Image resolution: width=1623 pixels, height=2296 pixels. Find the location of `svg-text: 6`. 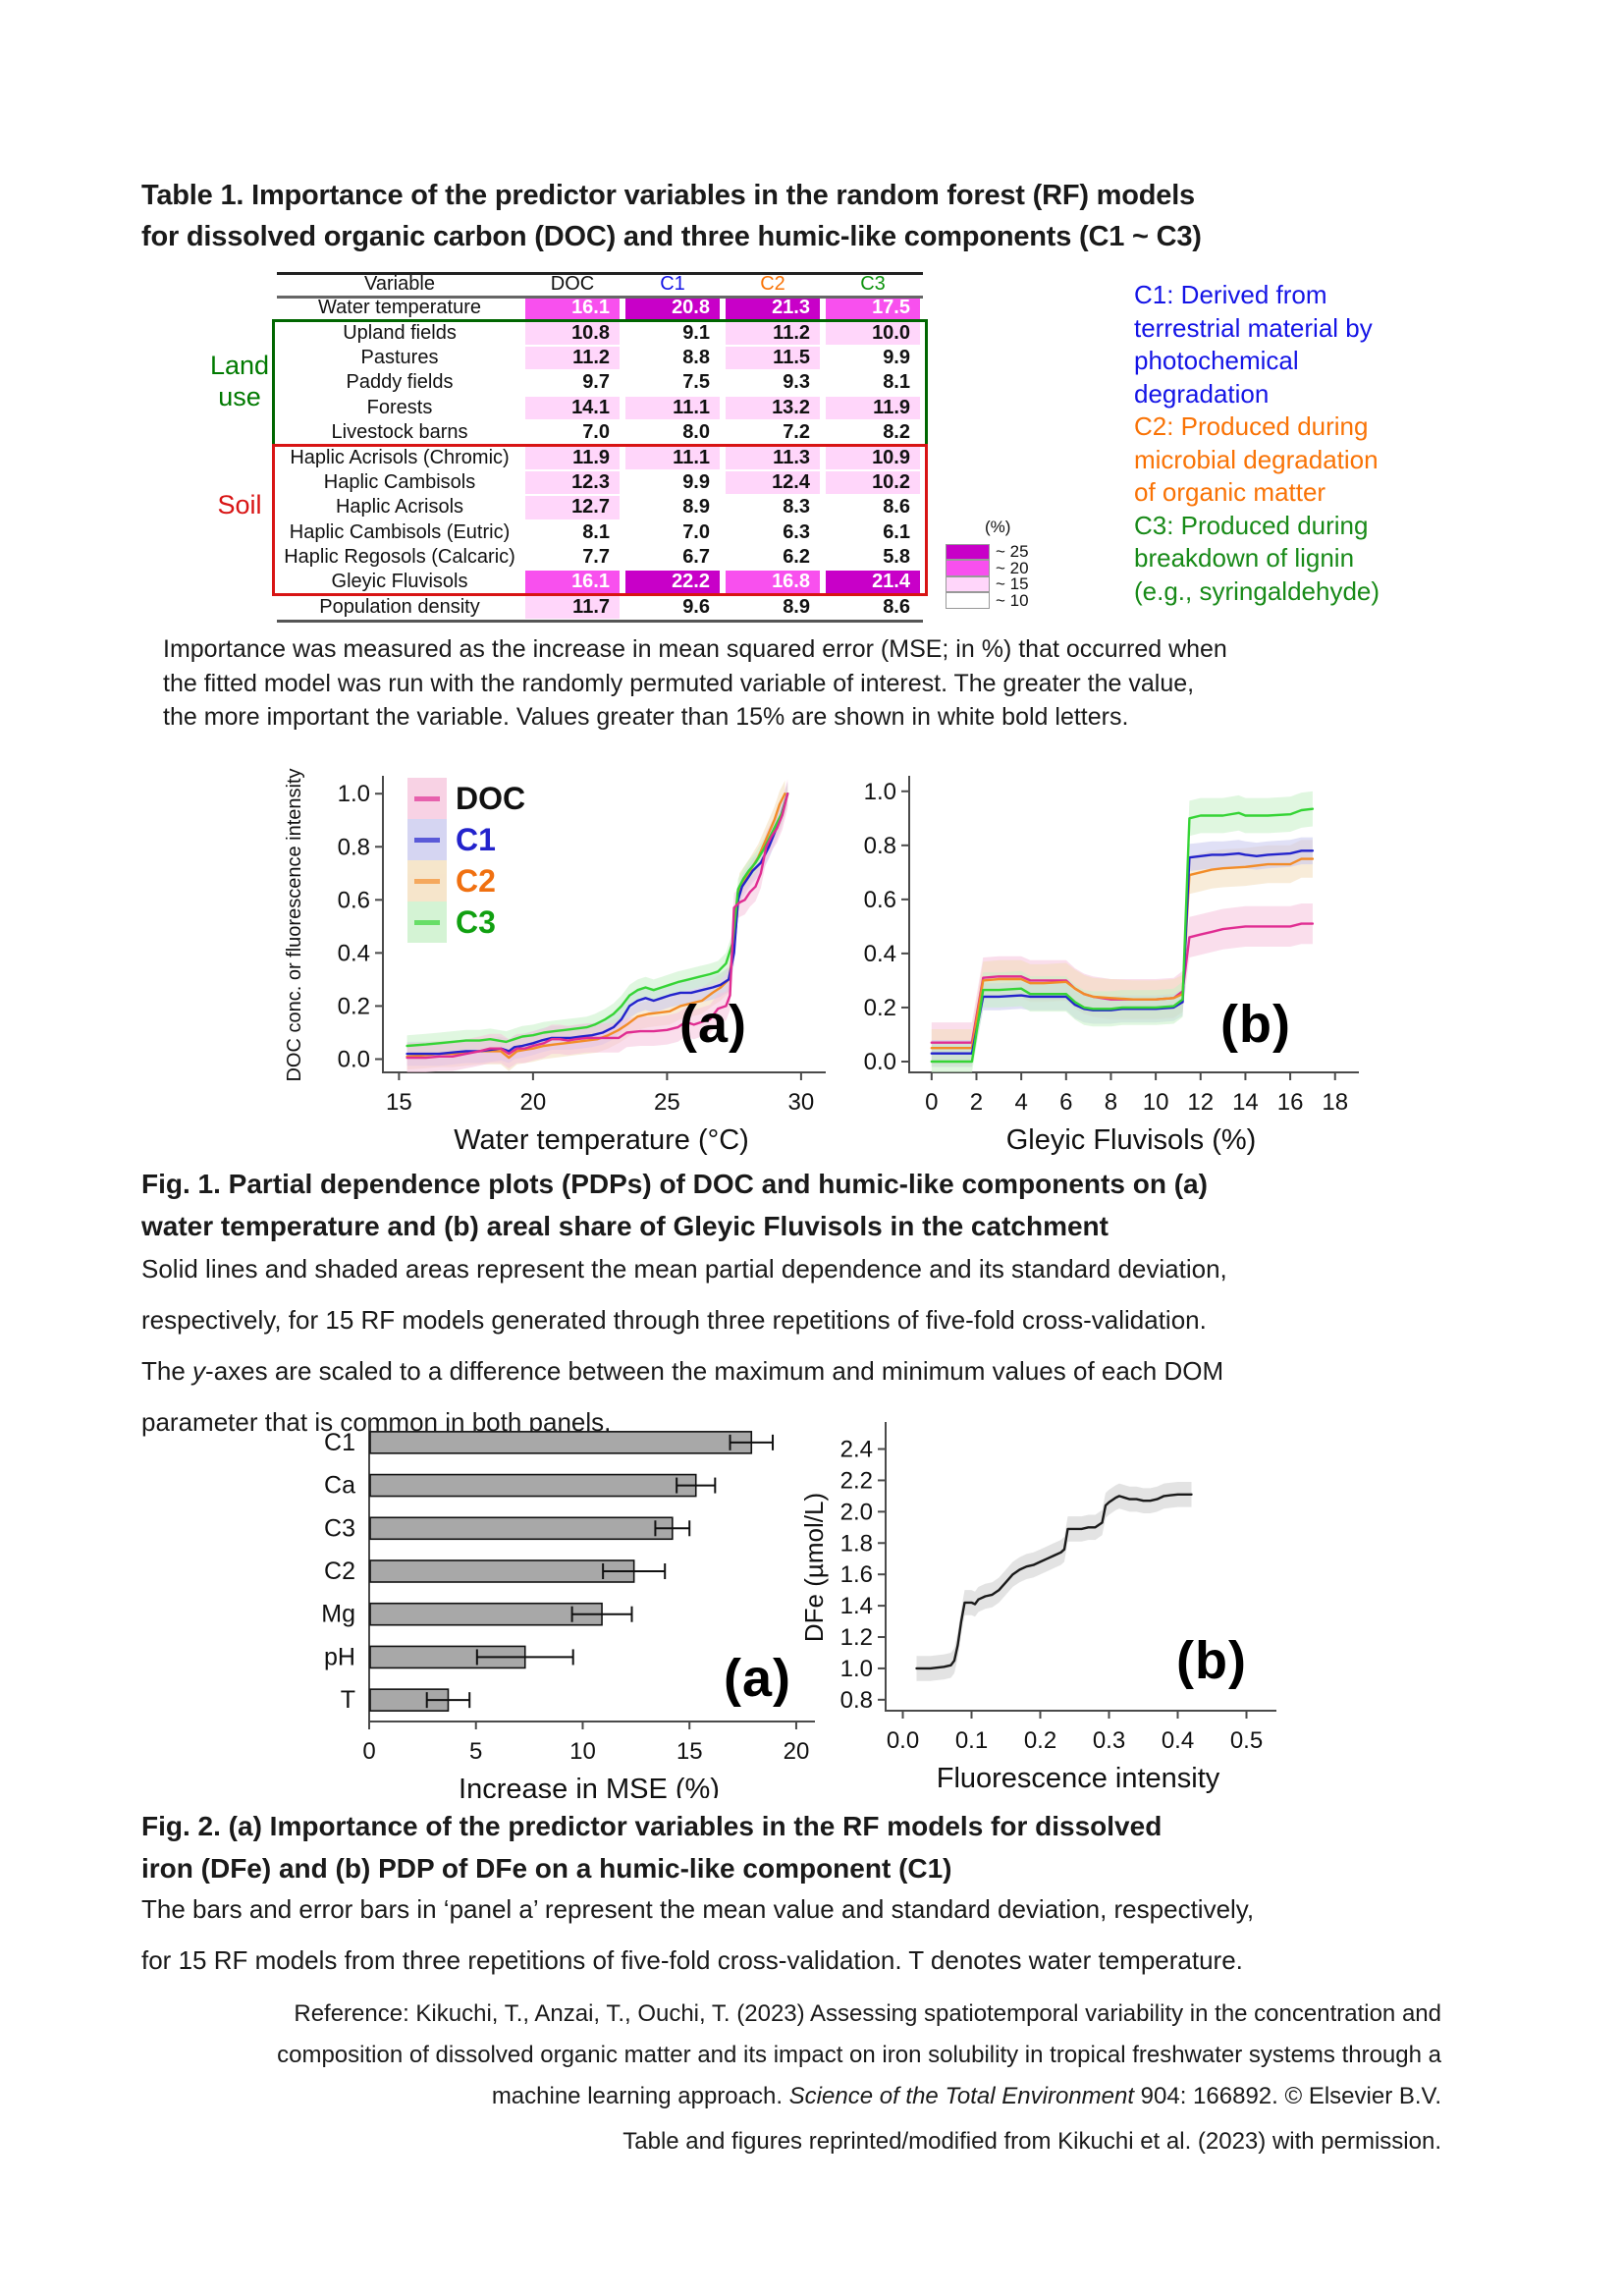

svg-text: 6 is located at coordinates (1065, 1102).